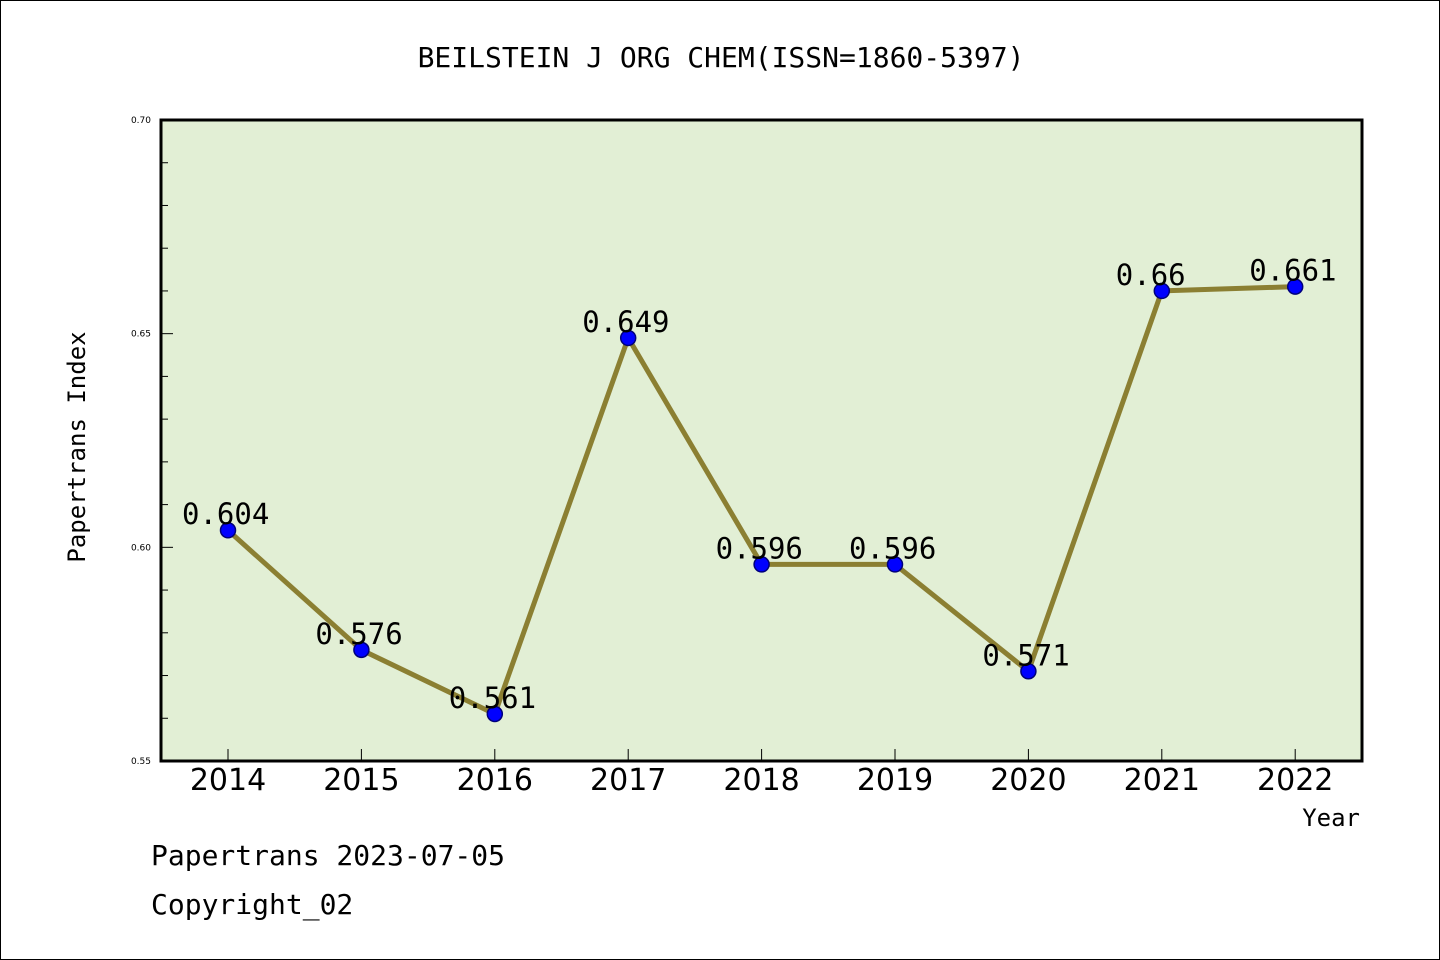  What do you see at coordinates (1151, 275) in the screenshot?
I see `data-label: 0.66` at bounding box center [1151, 275].